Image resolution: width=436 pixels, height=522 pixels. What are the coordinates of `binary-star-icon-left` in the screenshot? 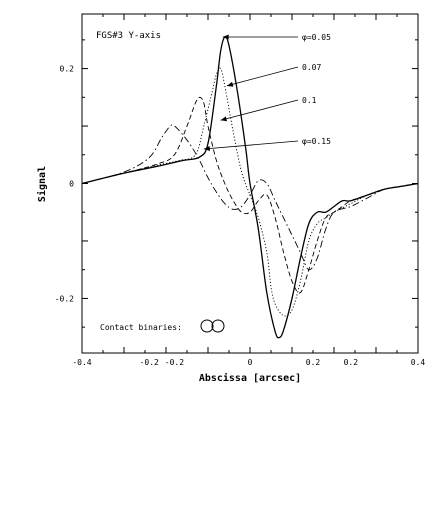 It's located at (207, 326).